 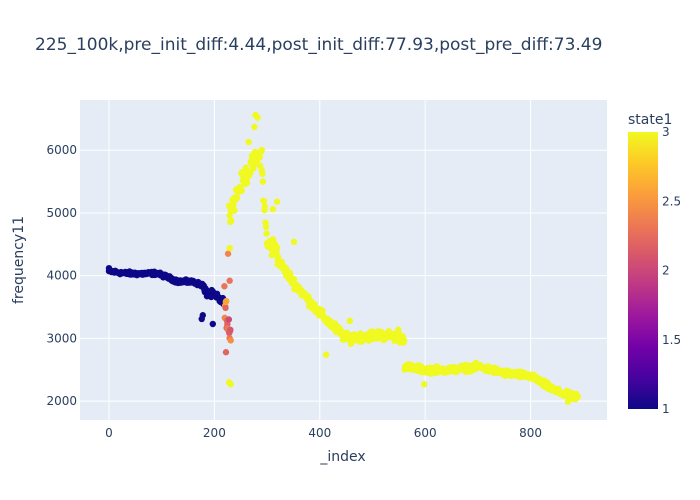 I want to click on y-tick-label: 4000, so click(x=61, y=276).